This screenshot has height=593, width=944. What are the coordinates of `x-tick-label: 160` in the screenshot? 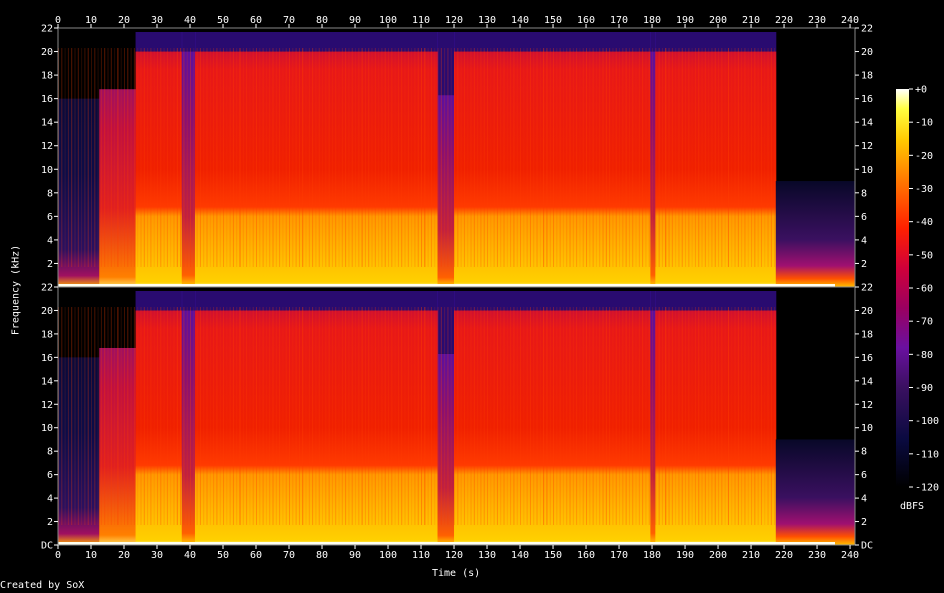 It's located at (586, 20).